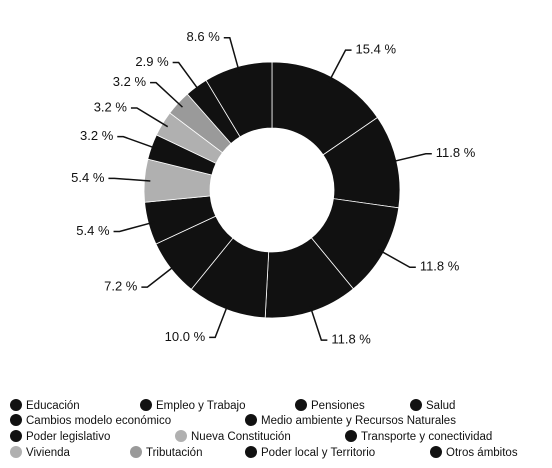 This screenshot has width=552, height=468. What do you see at coordinates (338, 406) in the screenshot?
I see `legend-label: Pensiones` at bounding box center [338, 406].